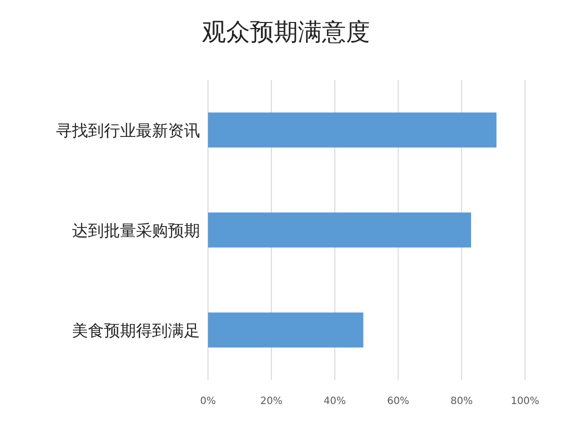  I want to click on x-tick-label: 20%, so click(271, 401).